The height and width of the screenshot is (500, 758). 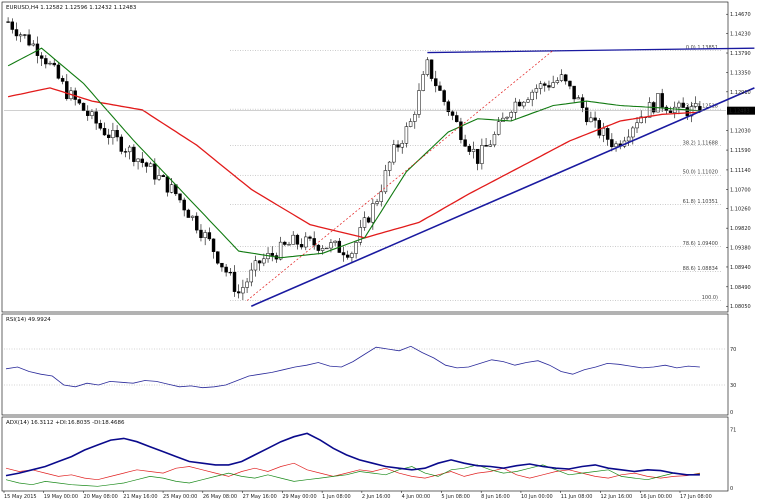 I want to click on x-tick-label: 5 Jun 08:00, so click(x=455, y=497).